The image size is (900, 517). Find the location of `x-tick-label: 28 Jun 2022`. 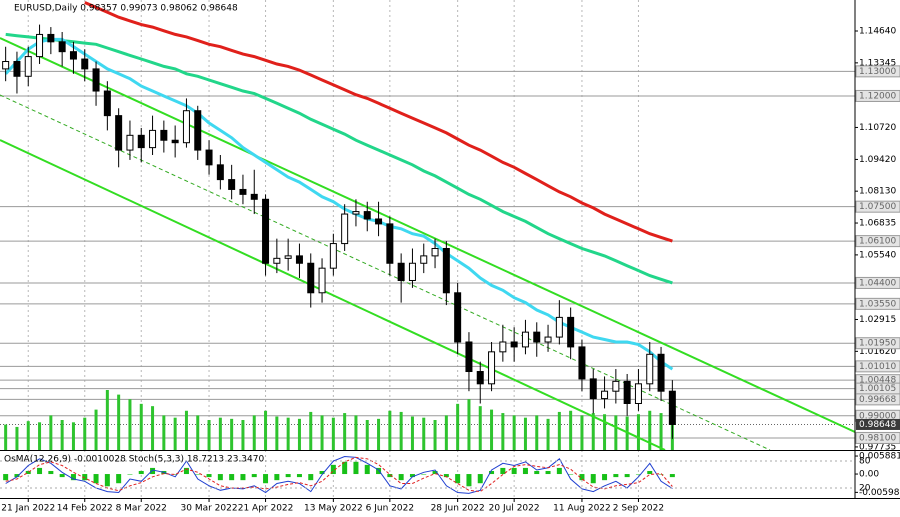

x-tick-label: 28 Jun 2022 is located at coordinates (458, 509).